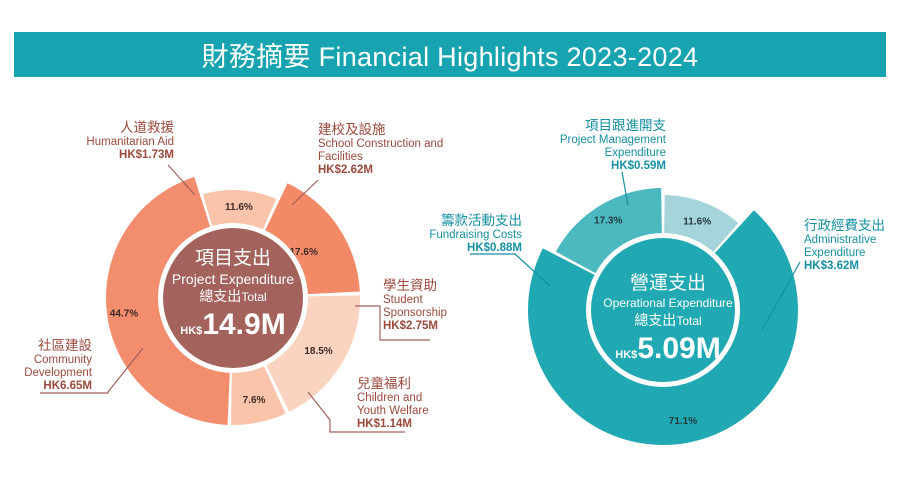 The height and width of the screenshot is (503, 900). I want to click on leader-project-management, so click(625, 188).